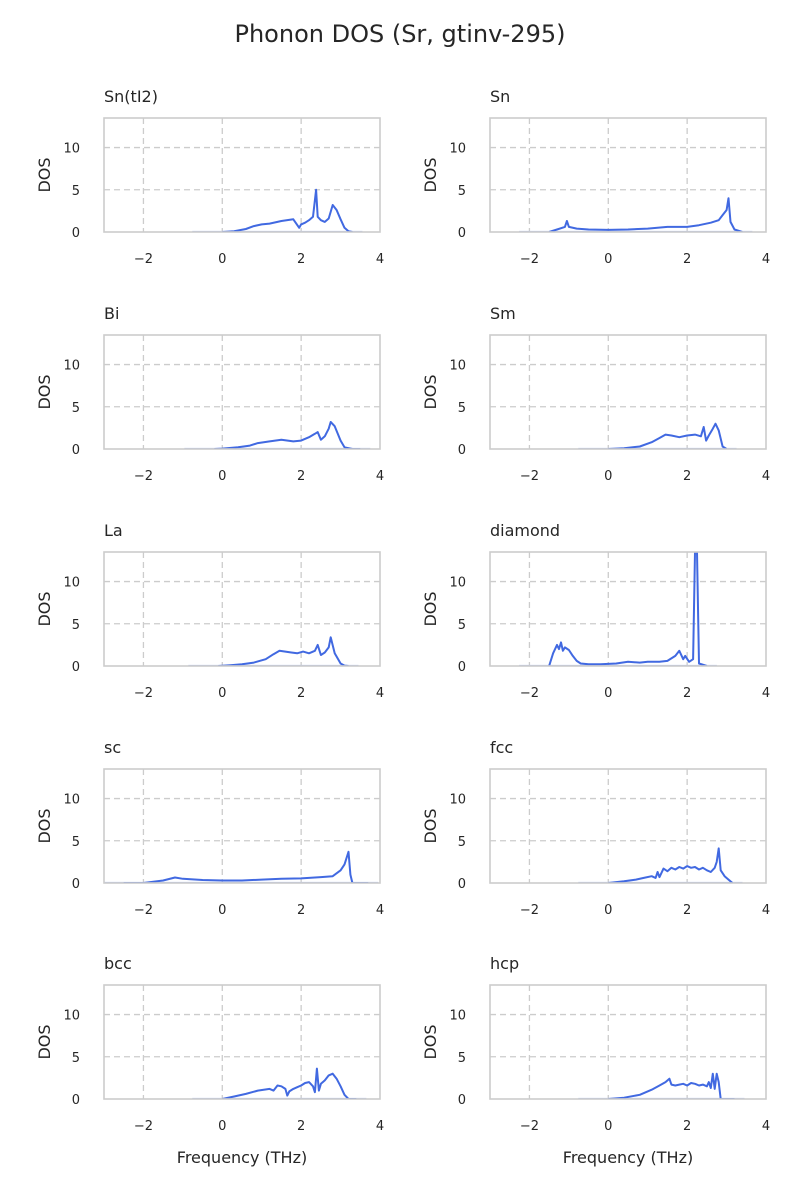  What do you see at coordinates (503, 313) in the screenshot?
I see `subplot-title: Sm` at bounding box center [503, 313].